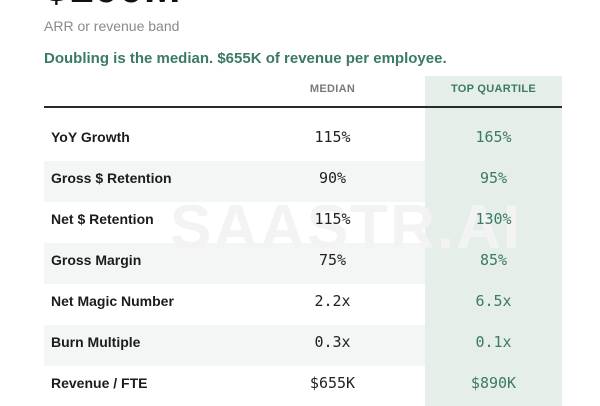  I want to click on page-subtitle: ARR or revenue band, so click(112, 26).